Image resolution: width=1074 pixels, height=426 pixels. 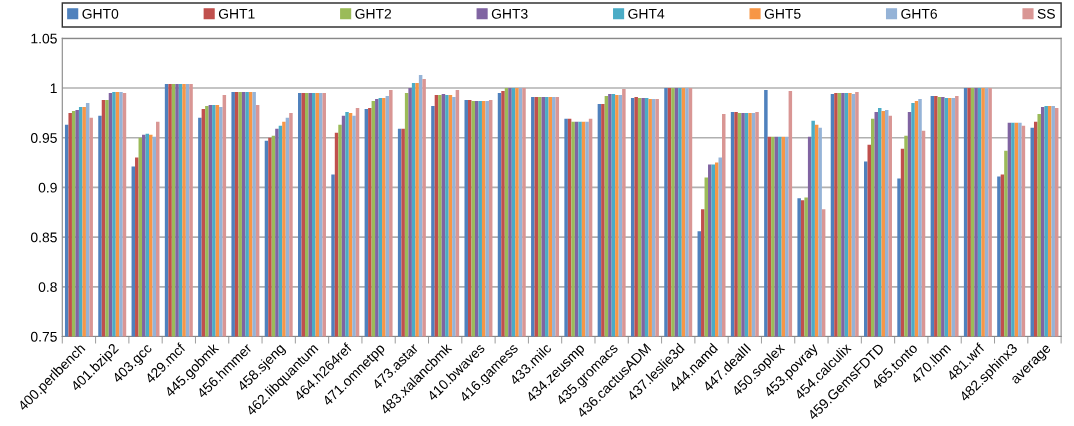 What do you see at coordinates (43, 237) in the screenshot?
I see `y-tick-label: 0.85` at bounding box center [43, 237].